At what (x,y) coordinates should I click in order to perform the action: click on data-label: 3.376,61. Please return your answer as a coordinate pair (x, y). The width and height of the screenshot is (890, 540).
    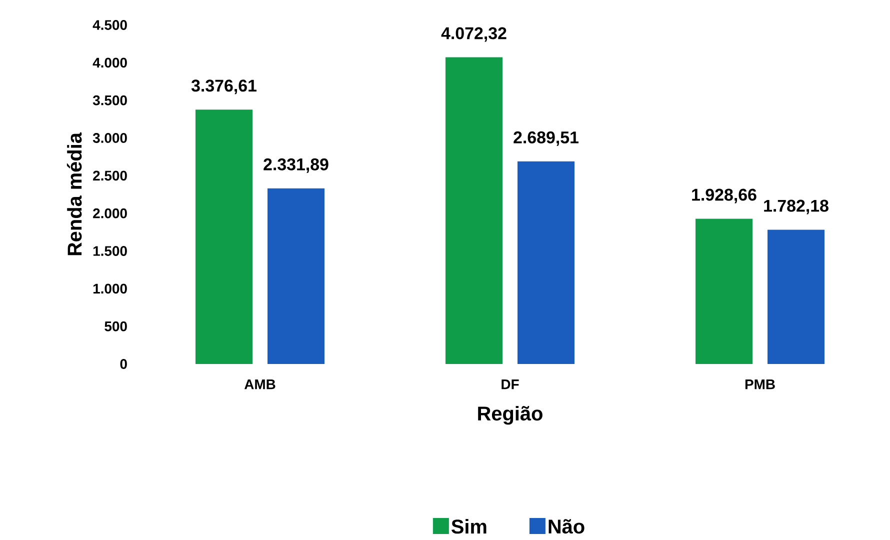
    Looking at the image, I should click on (223, 87).